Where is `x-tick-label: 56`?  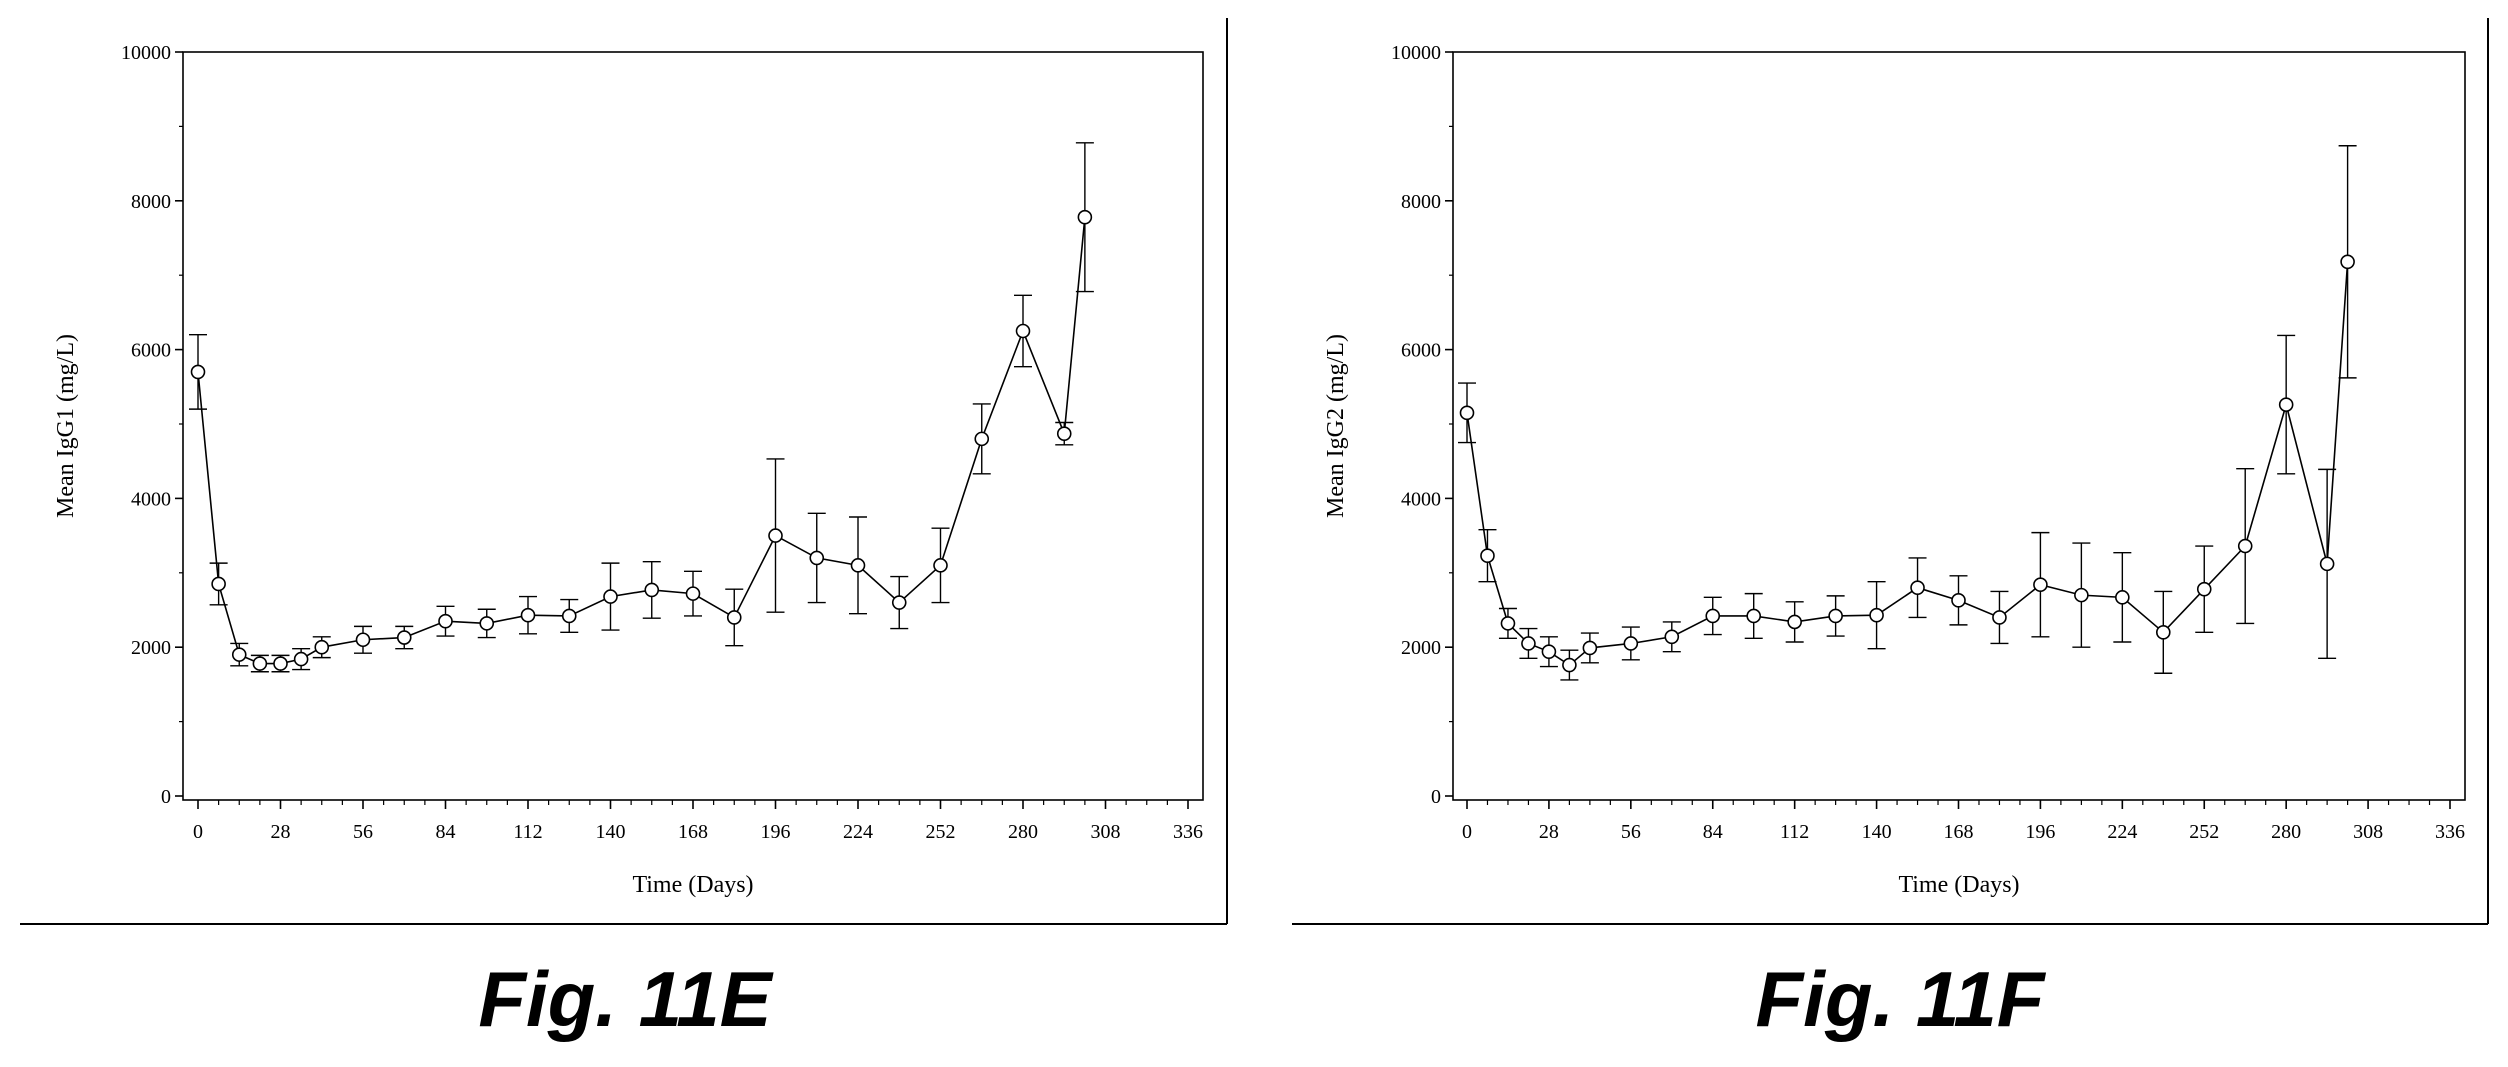
x-tick-label: 56 is located at coordinates (363, 832).